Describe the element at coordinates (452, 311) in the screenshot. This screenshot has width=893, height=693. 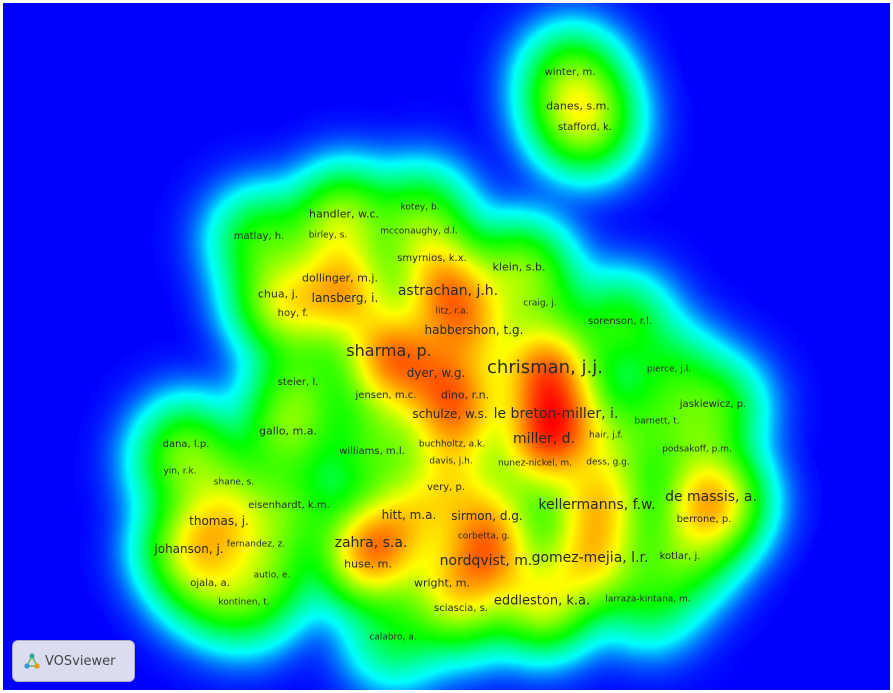
I see `node-label: litz, r.a.` at that location.